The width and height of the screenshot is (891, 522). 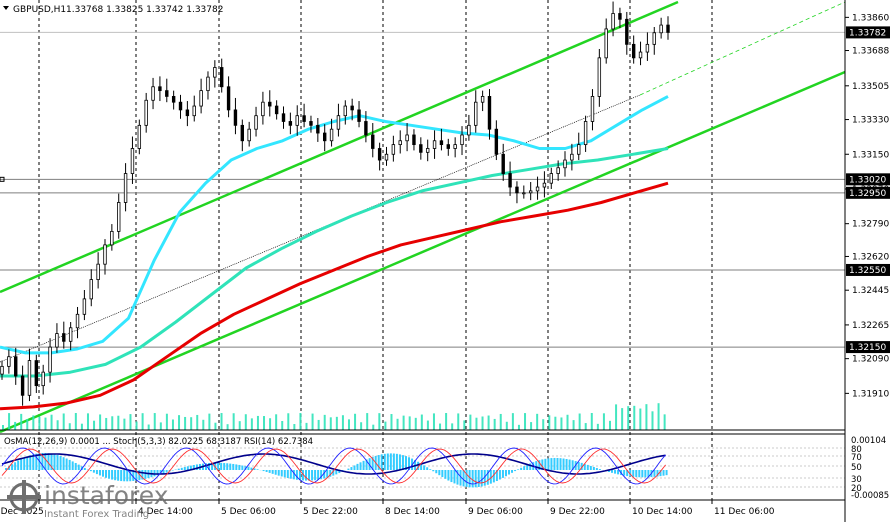 What do you see at coordinates (870, 394) in the screenshot?
I see `price-tick-label: 1.31910` at bounding box center [870, 394].